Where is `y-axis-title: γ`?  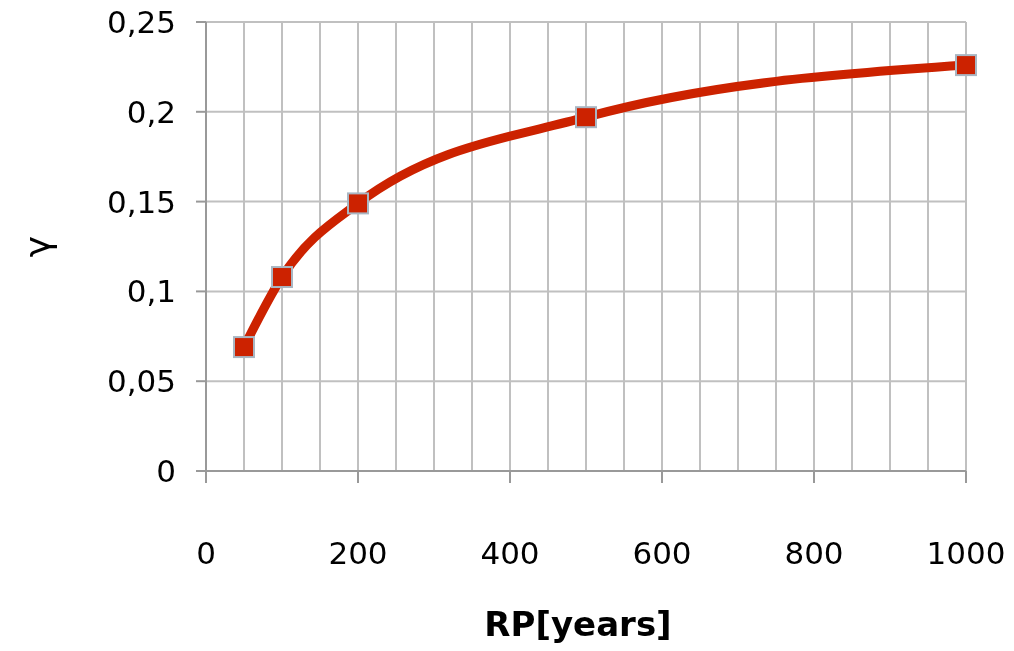
y-axis-title: γ is located at coordinates (37, 246).